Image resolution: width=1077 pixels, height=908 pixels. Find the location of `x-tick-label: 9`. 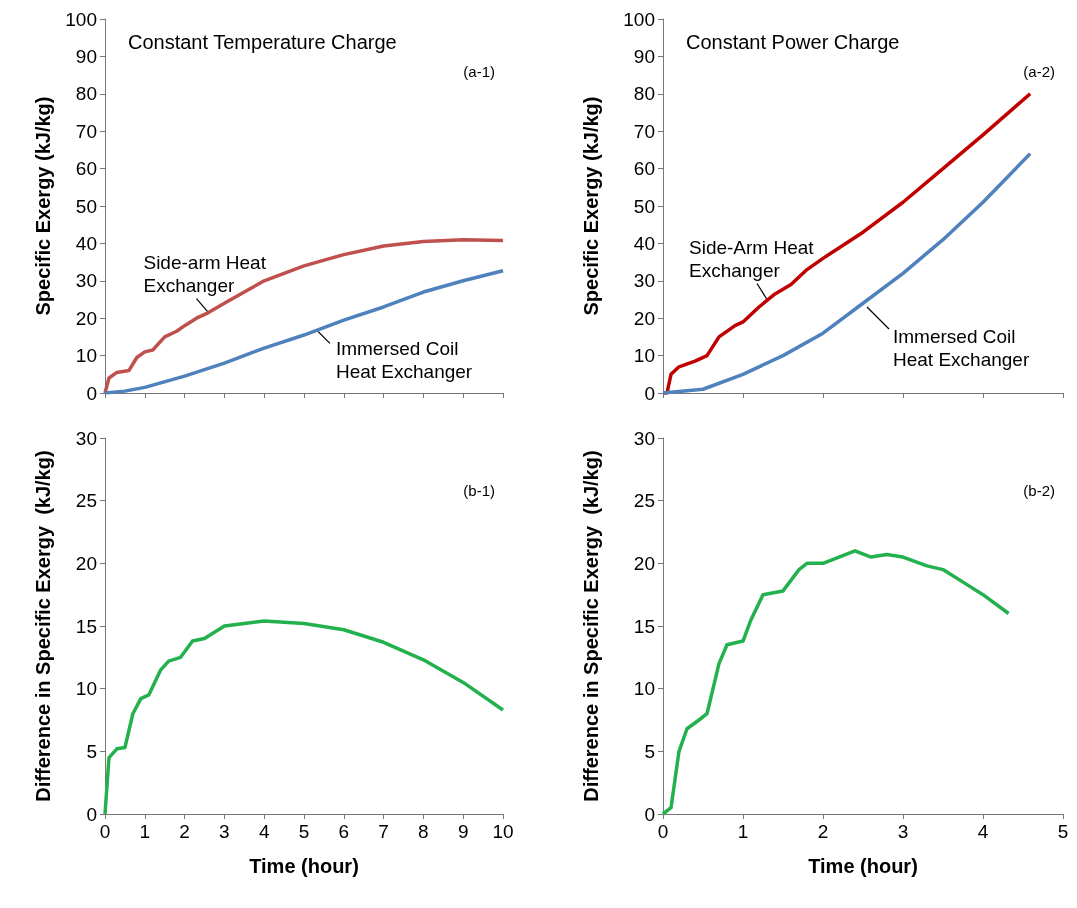

x-tick-label: 9 is located at coordinates (463, 831).